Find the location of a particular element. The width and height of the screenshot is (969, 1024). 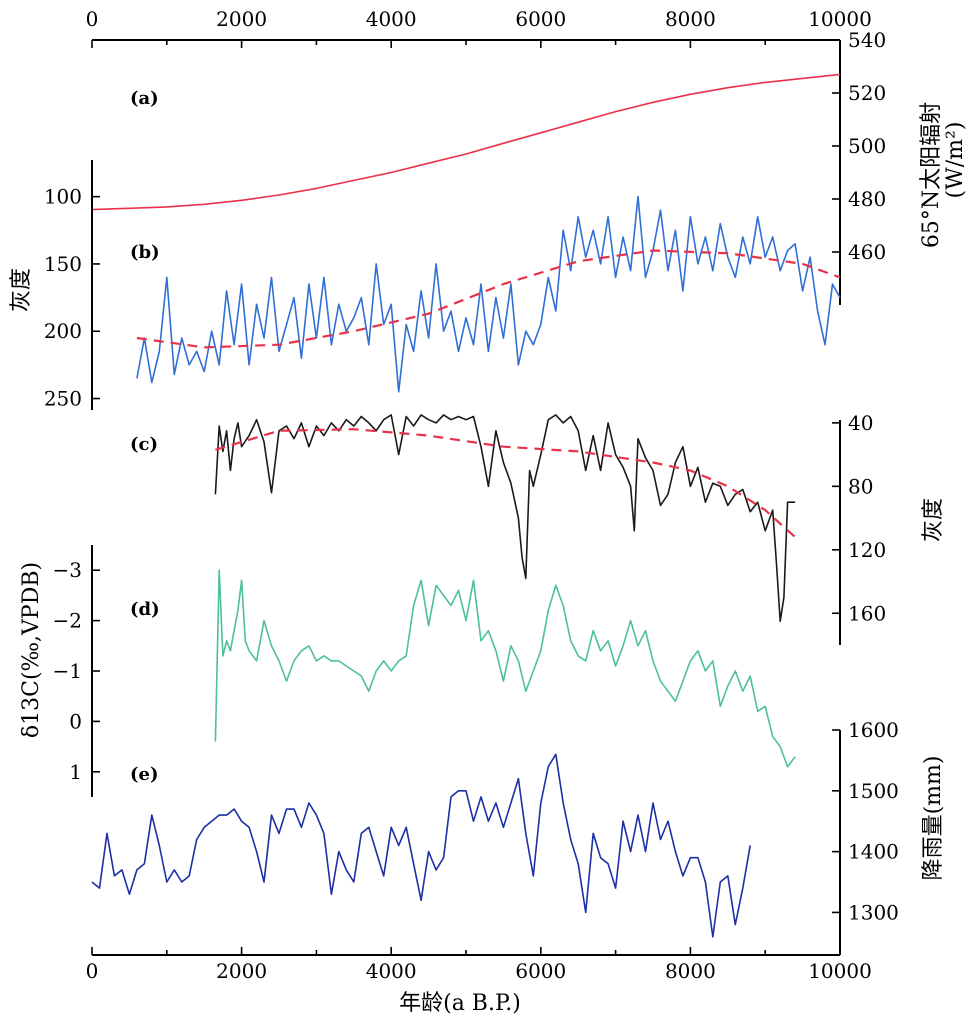

top-x-tick-label: 4000 is located at coordinates (391, 19).